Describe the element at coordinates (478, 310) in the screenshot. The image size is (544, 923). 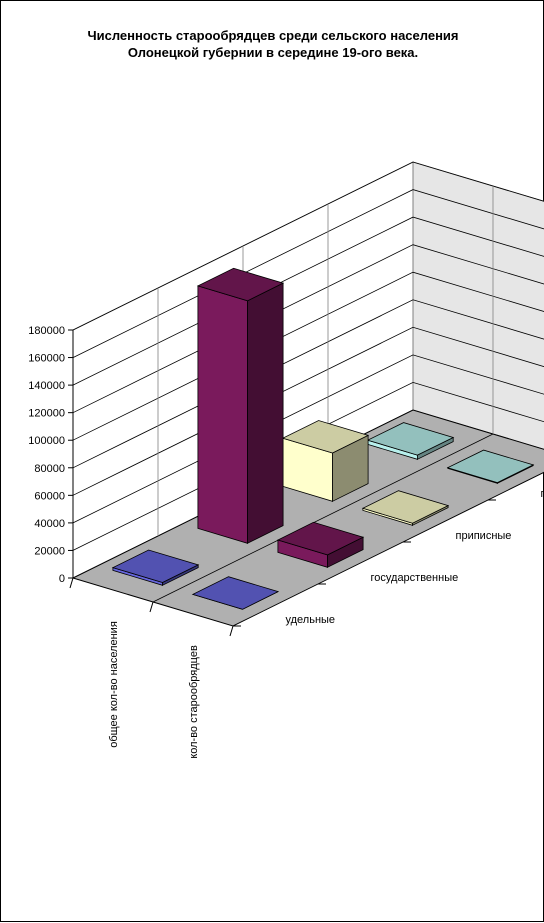
I see `back-wall` at that location.